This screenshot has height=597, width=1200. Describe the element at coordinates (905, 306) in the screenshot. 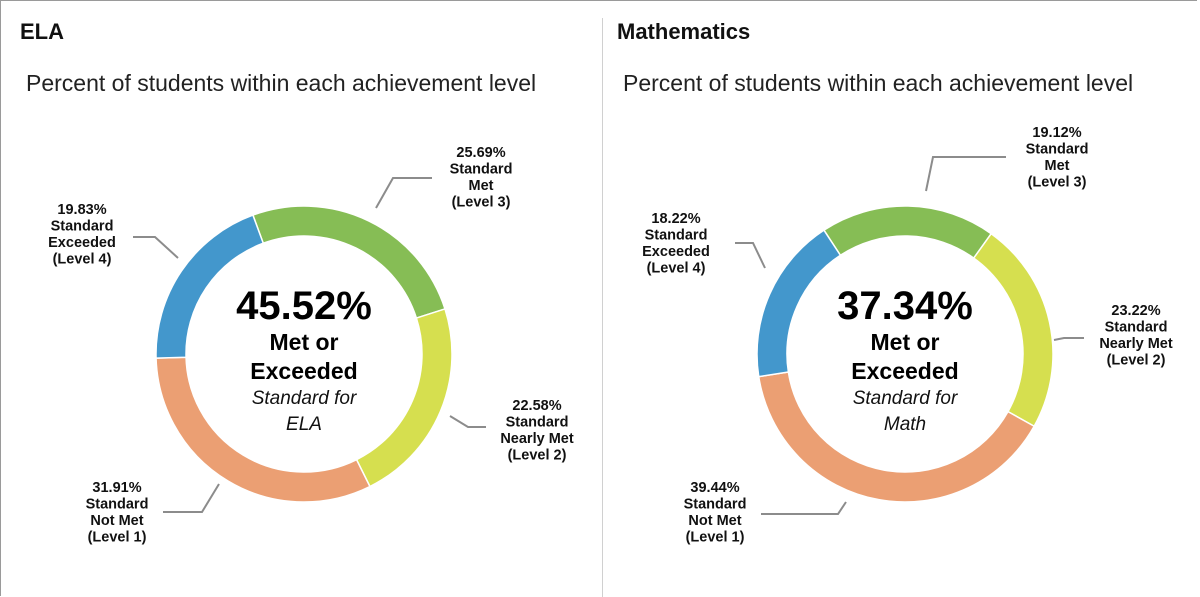

I see `center-percentage: 37.34%` at that location.